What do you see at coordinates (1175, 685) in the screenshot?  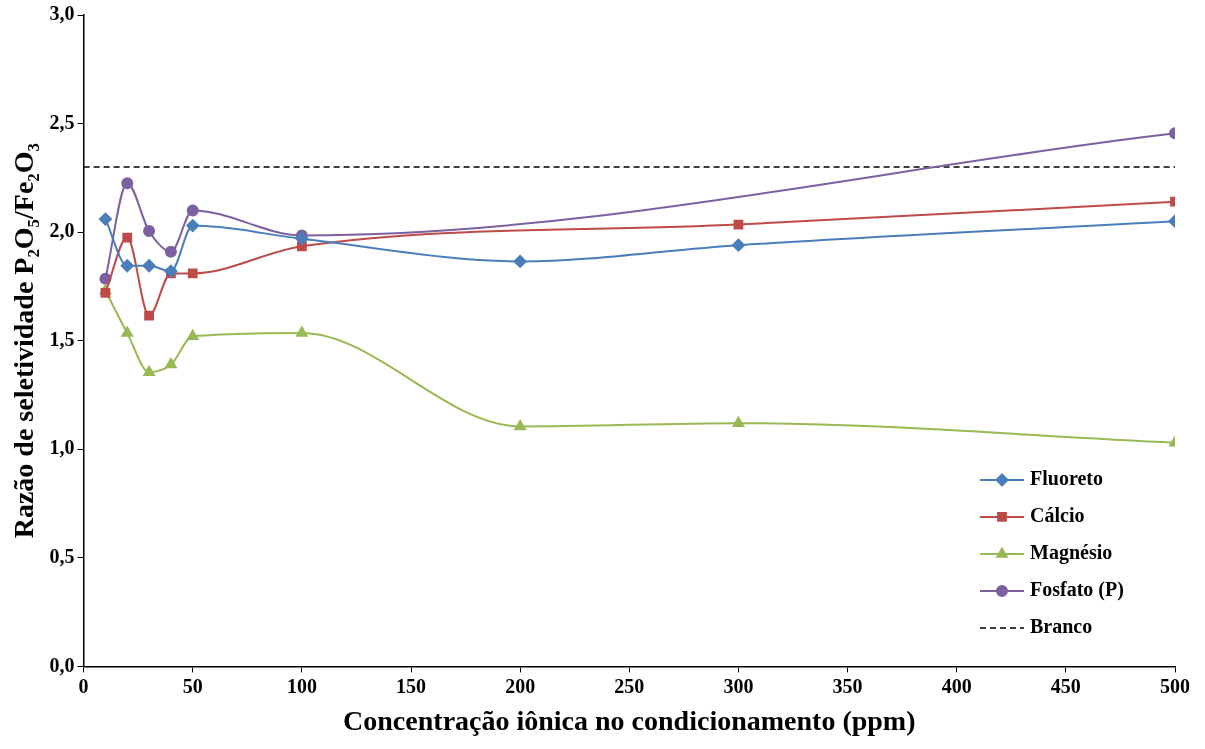 I see `x-tick-label: 500` at bounding box center [1175, 685].